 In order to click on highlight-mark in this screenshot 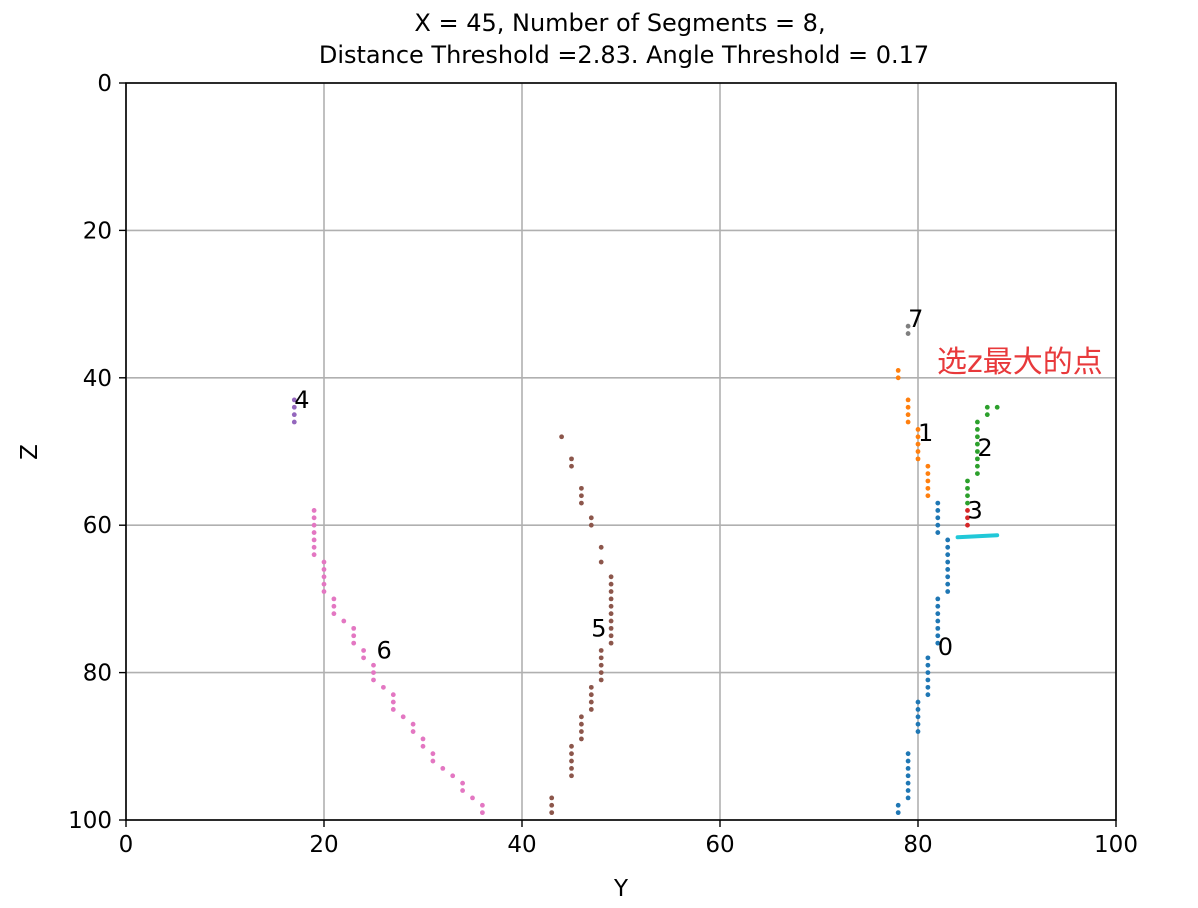, I will do `click(977, 536)`.